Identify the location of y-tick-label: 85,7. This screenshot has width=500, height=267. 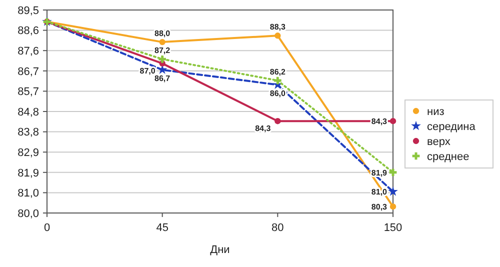
(28, 92).